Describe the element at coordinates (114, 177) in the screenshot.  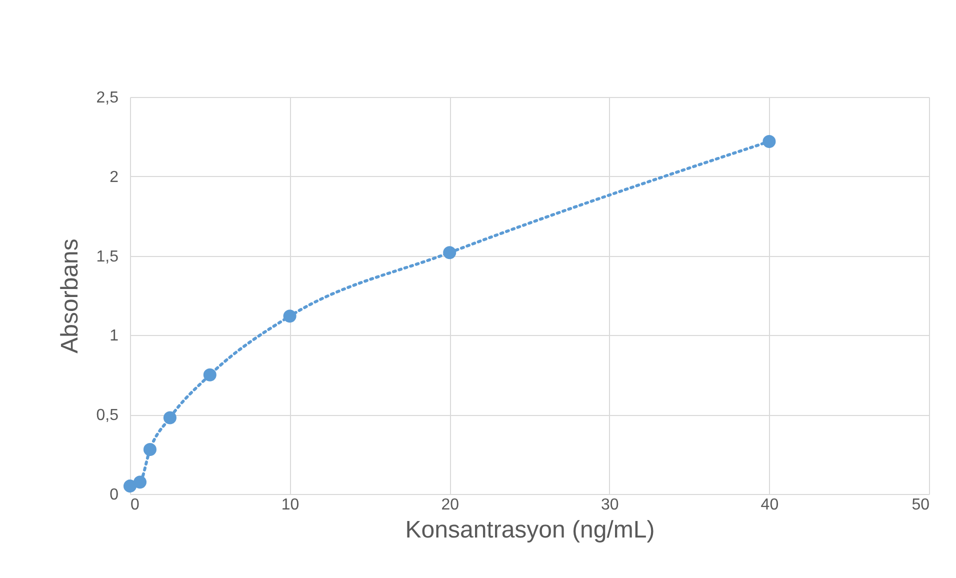
I see `y-tick-label: 2` at that location.